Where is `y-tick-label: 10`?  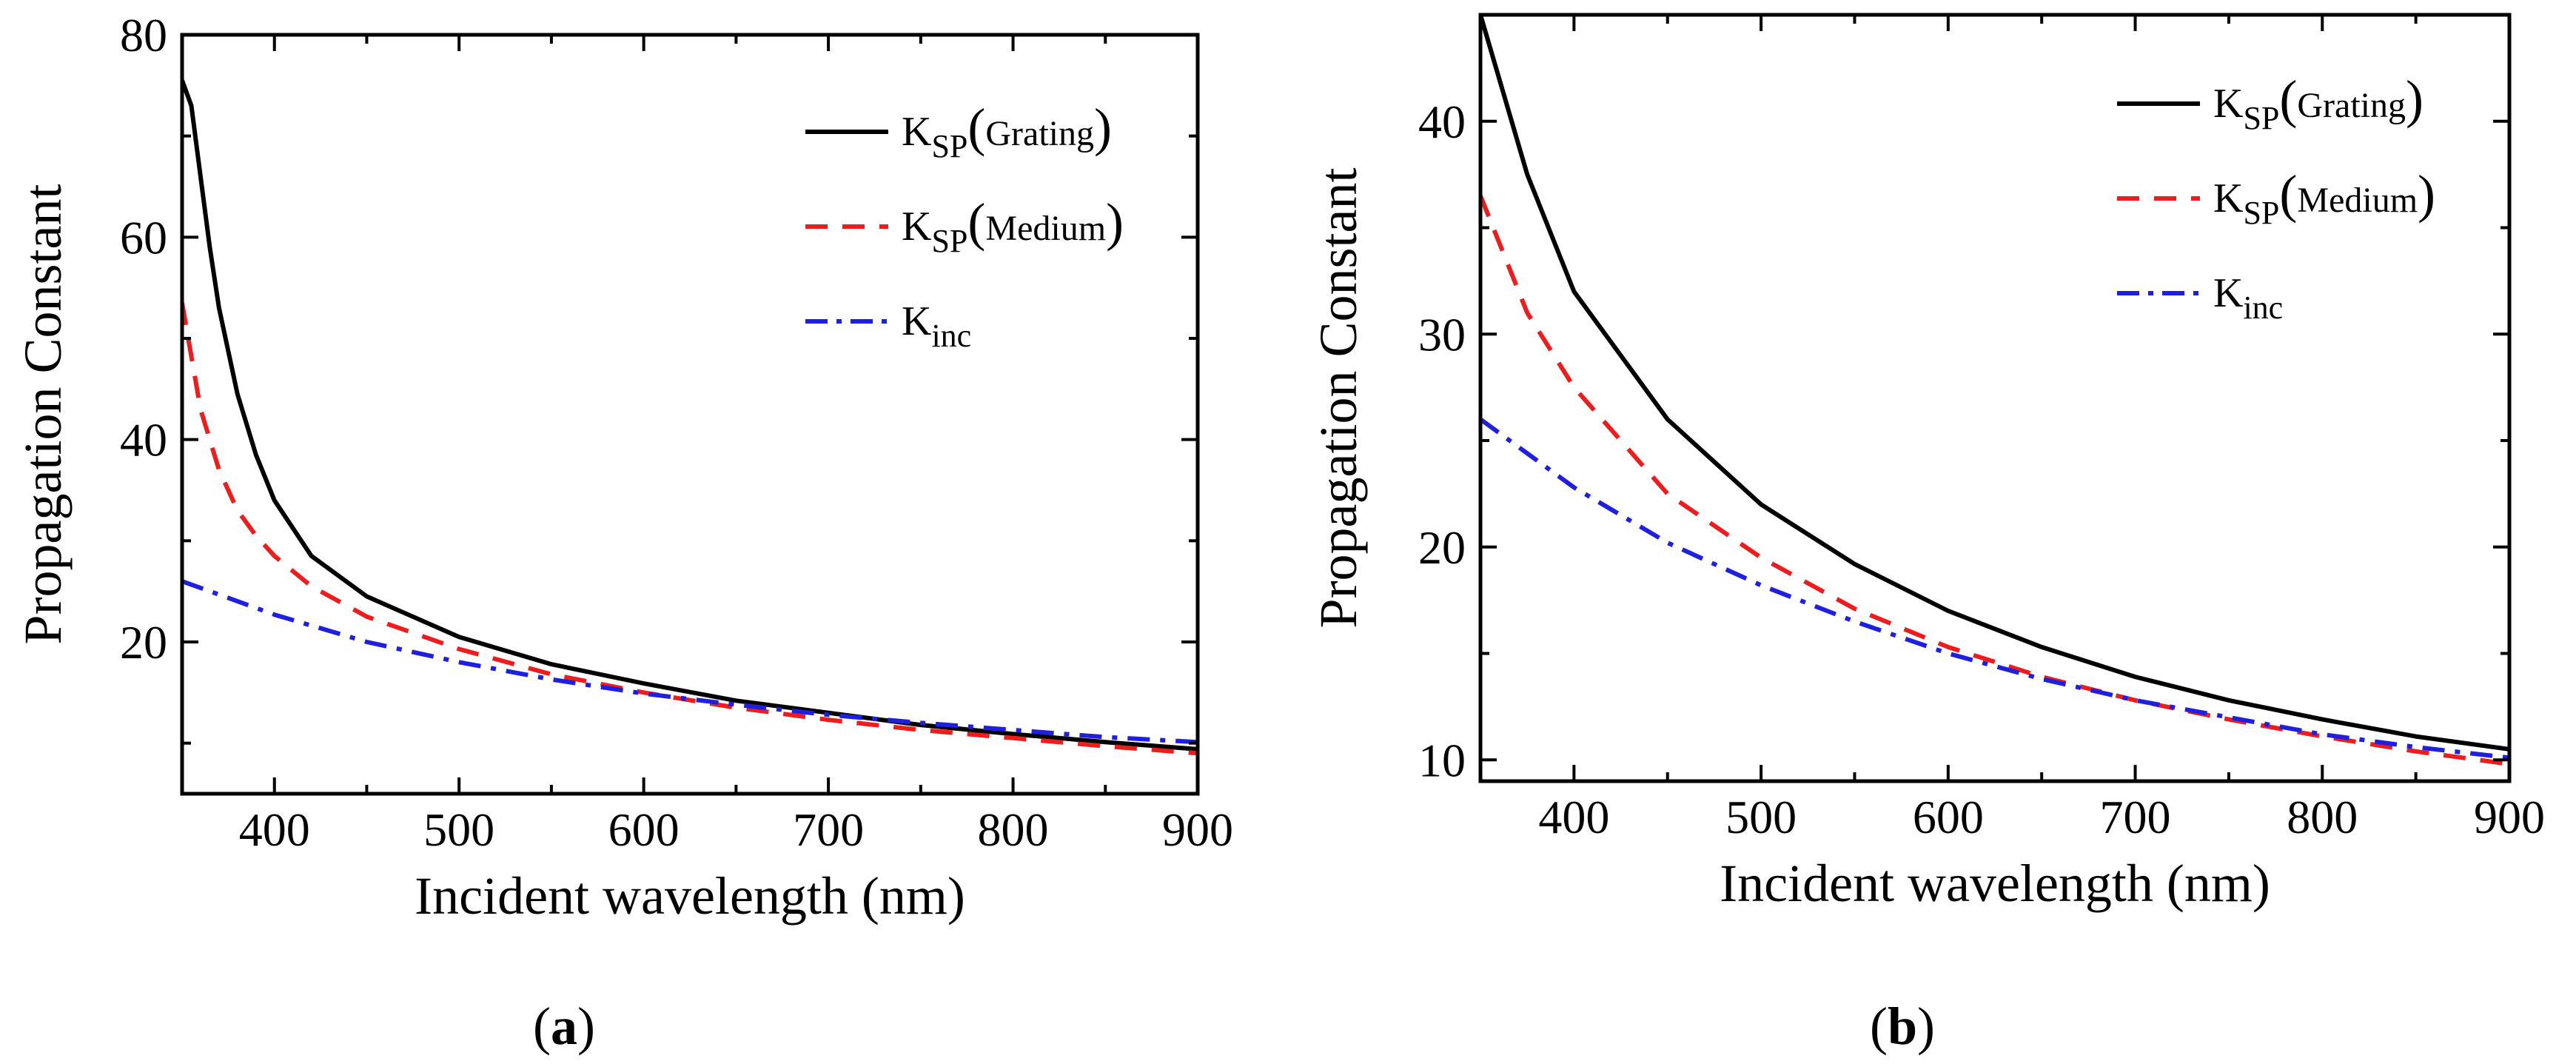 y-tick-label: 10 is located at coordinates (1442, 760).